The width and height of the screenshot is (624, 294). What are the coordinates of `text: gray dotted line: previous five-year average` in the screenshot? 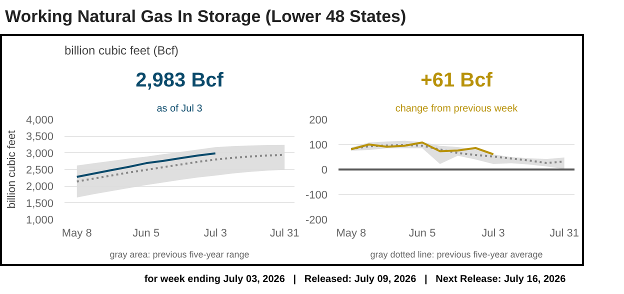 It's located at (456, 255).